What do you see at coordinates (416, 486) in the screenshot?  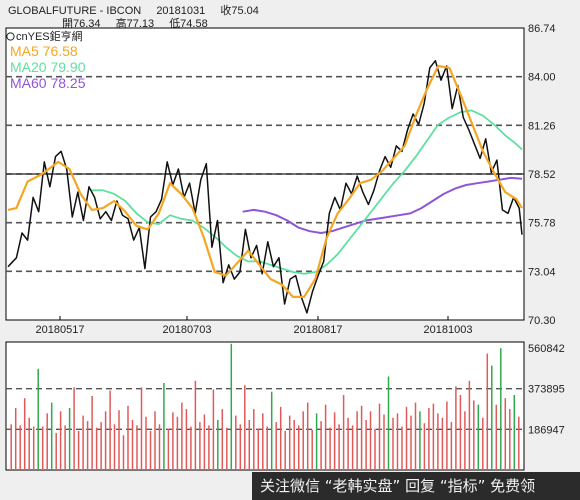 I see `promo-banner: 关注微信 “老韩实盘” 回复 “指标” 免费领` at bounding box center [416, 486].